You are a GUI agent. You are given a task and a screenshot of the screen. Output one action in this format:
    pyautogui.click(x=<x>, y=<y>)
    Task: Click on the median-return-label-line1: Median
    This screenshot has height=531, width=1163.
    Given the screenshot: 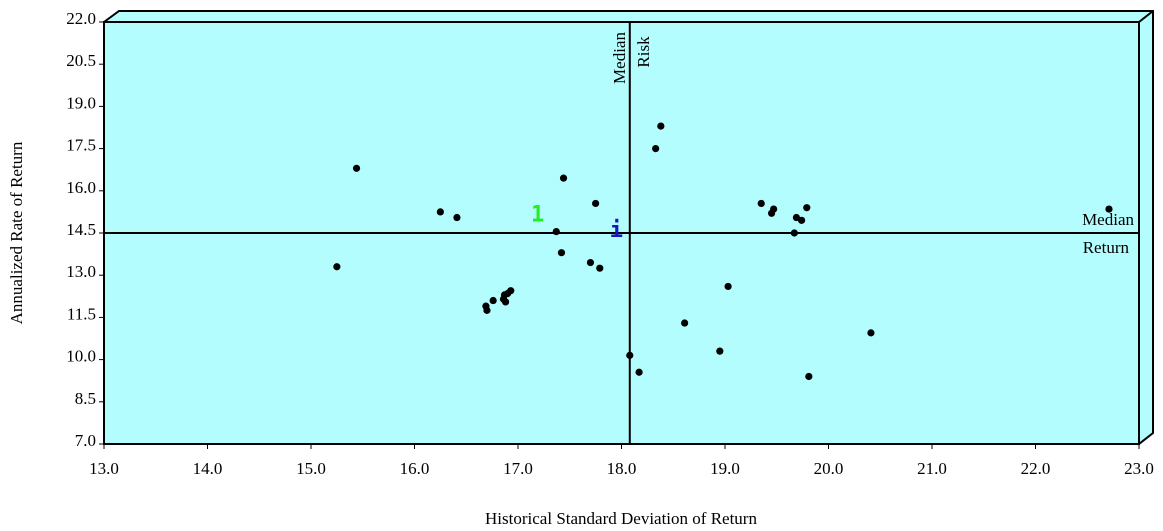 What is the action you would take?
    pyautogui.click(x=1108, y=219)
    